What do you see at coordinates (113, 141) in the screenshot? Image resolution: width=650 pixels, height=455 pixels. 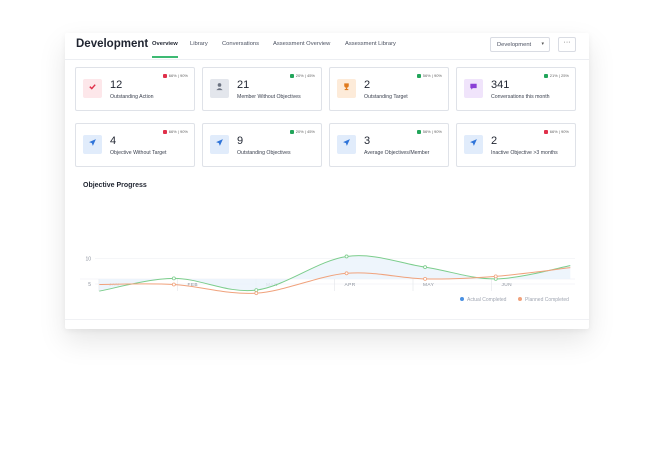 I see `stat-value: 4` at bounding box center [113, 141].